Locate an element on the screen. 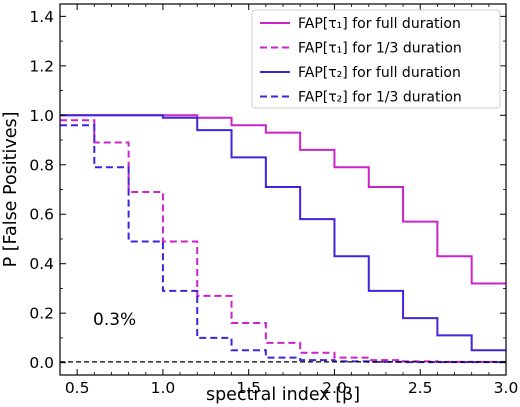 This screenshot has width=520, height=407. x-tick-label: 1.5 is located at coordinates (248, 388).